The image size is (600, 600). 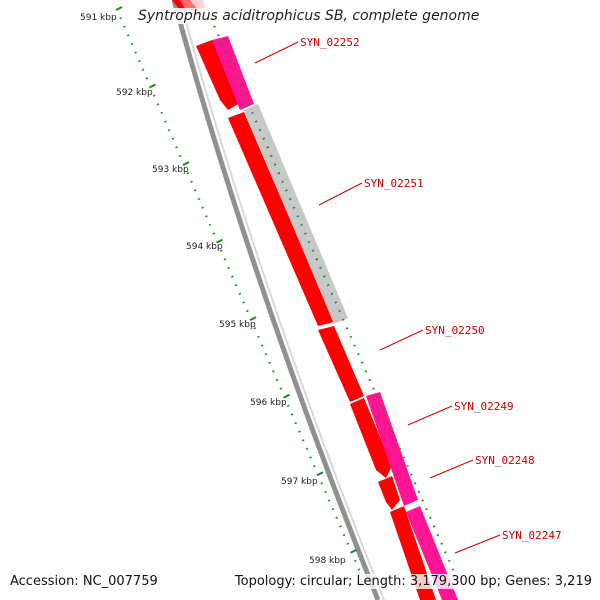 I want to click on gene-label-syn02247: SYN_02247, so click(x=532, y=535).